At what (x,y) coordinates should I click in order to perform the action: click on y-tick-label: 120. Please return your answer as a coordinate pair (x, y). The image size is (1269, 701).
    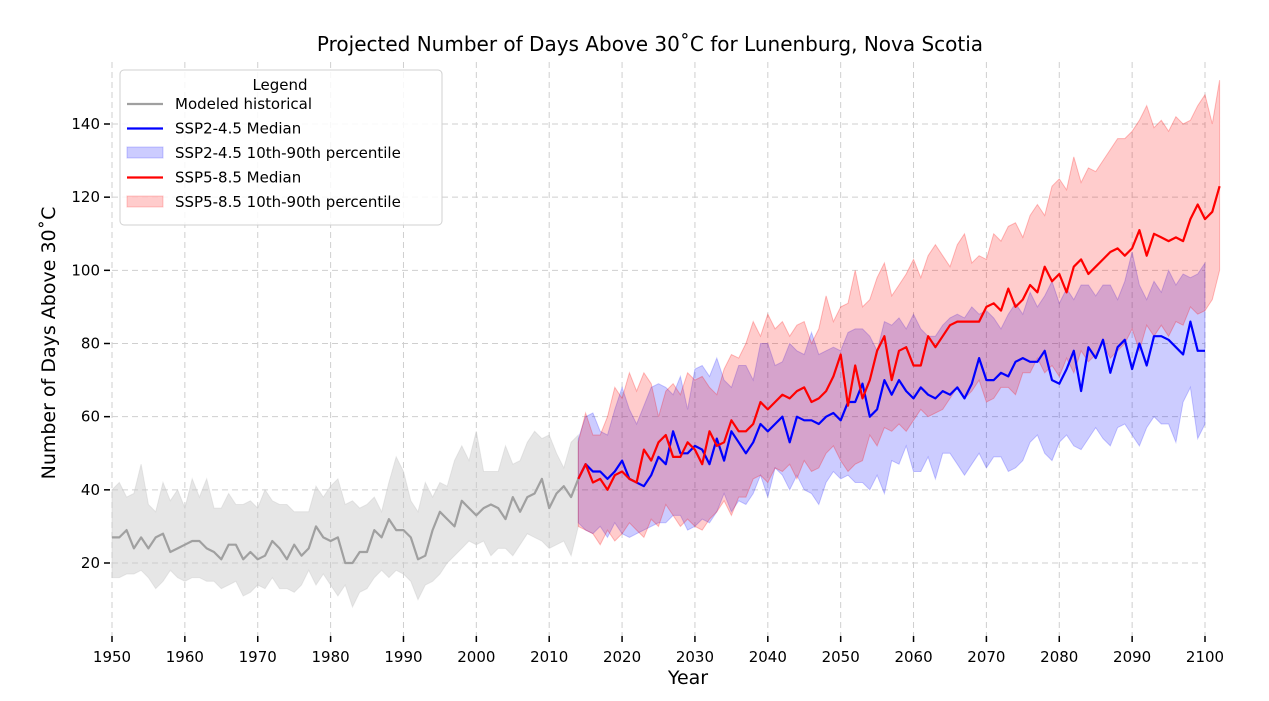
    Looking at the image, I should click on (85, 197).